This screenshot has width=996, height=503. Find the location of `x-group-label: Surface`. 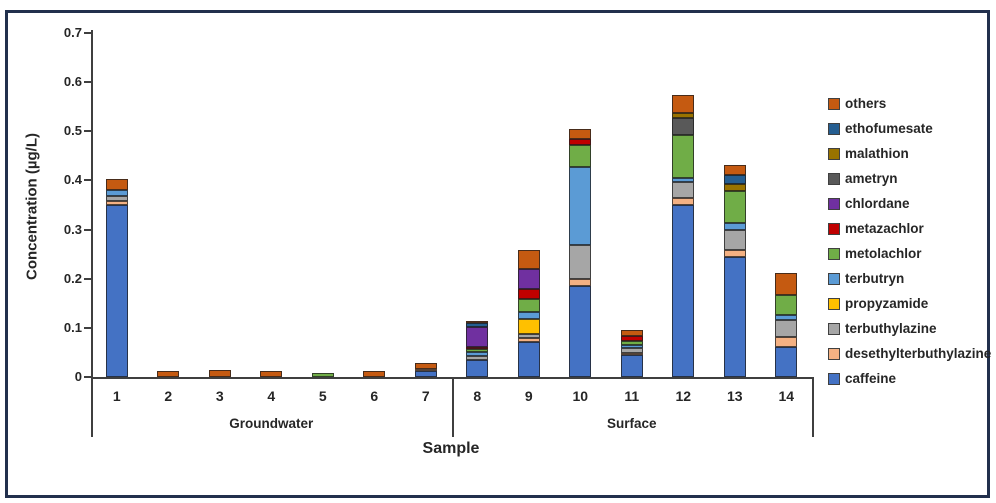

x-group-label: Surface is located at coordinates (631, 423).